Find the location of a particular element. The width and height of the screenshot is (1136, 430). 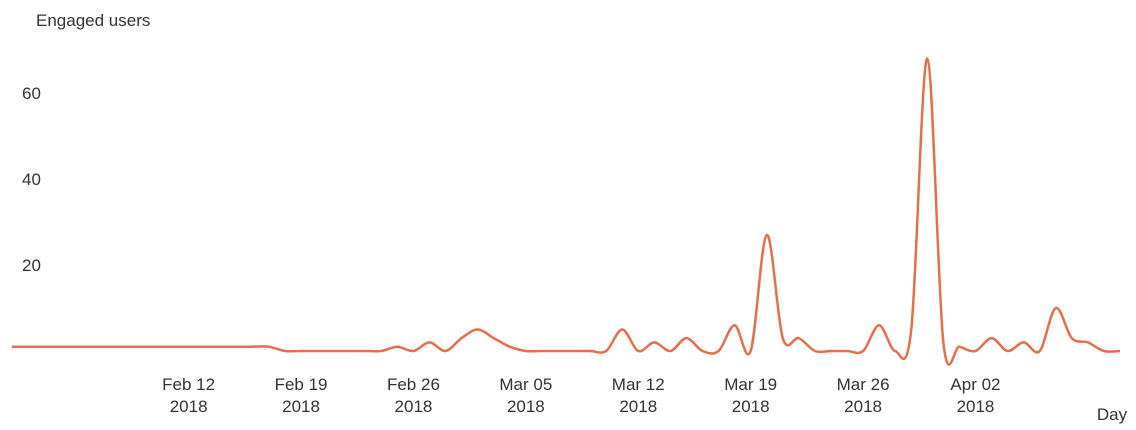

x-tick-label: Feb 12 2018 is located at coordinates (188, 395).